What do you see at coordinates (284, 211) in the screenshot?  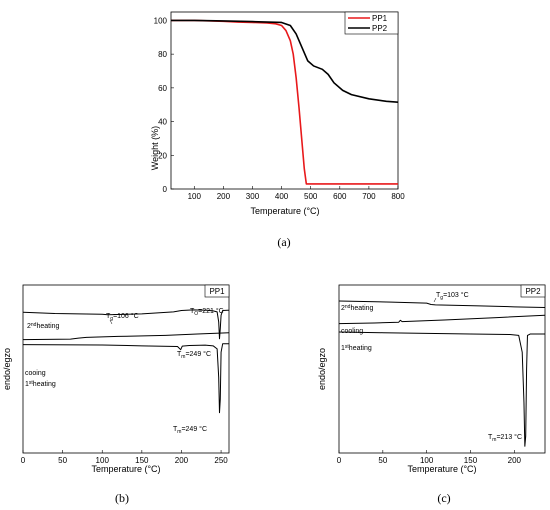 I see `chart-a-xlabel: Temperature (°C)` at bounding box center [284, 211].